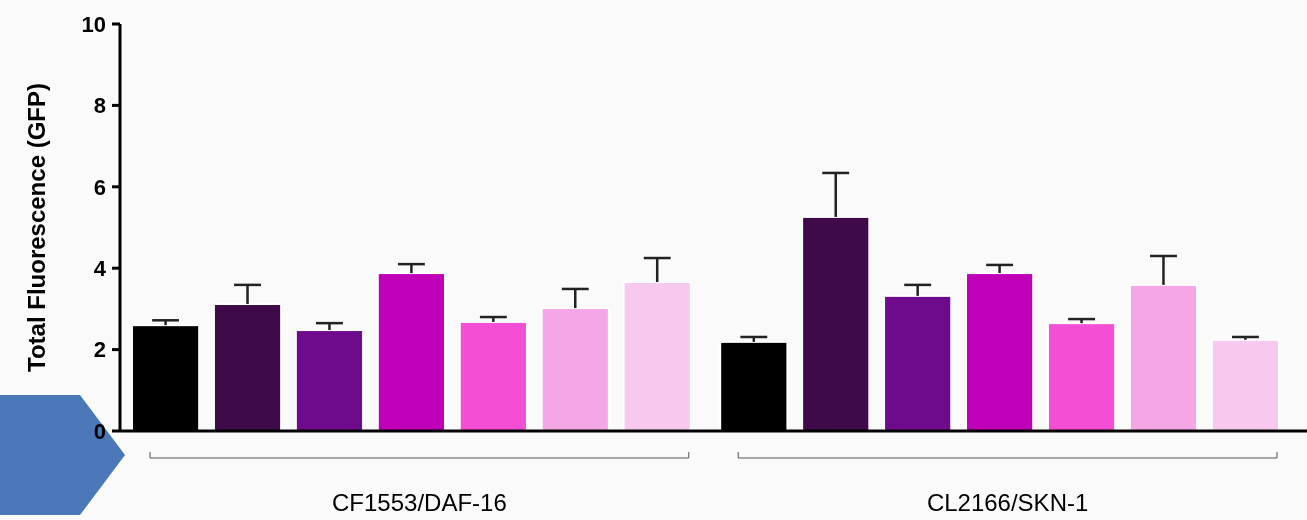 The height and width of the screenshot is (520, 1307). Describe the element at coordinates (99, 350) in the screenshot. I see `y-tick-label: 2` at that location.